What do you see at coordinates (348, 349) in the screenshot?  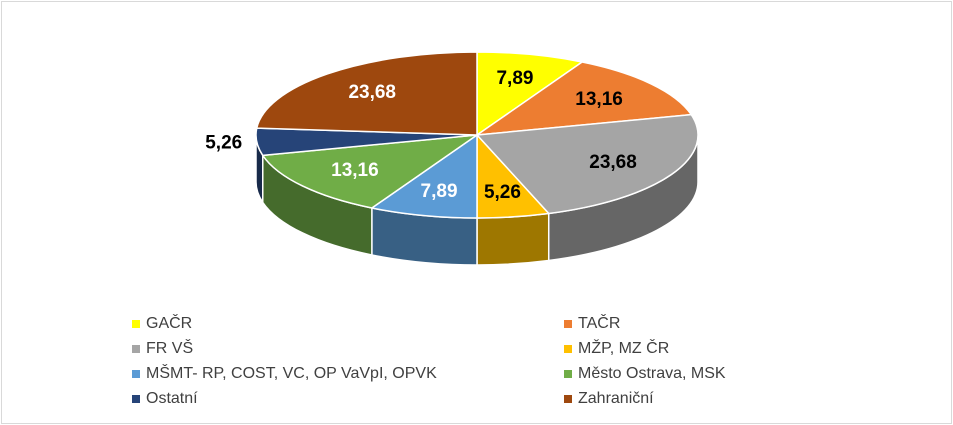 I see `legend-item: FR VŠ` at bounding box center [348, 349].